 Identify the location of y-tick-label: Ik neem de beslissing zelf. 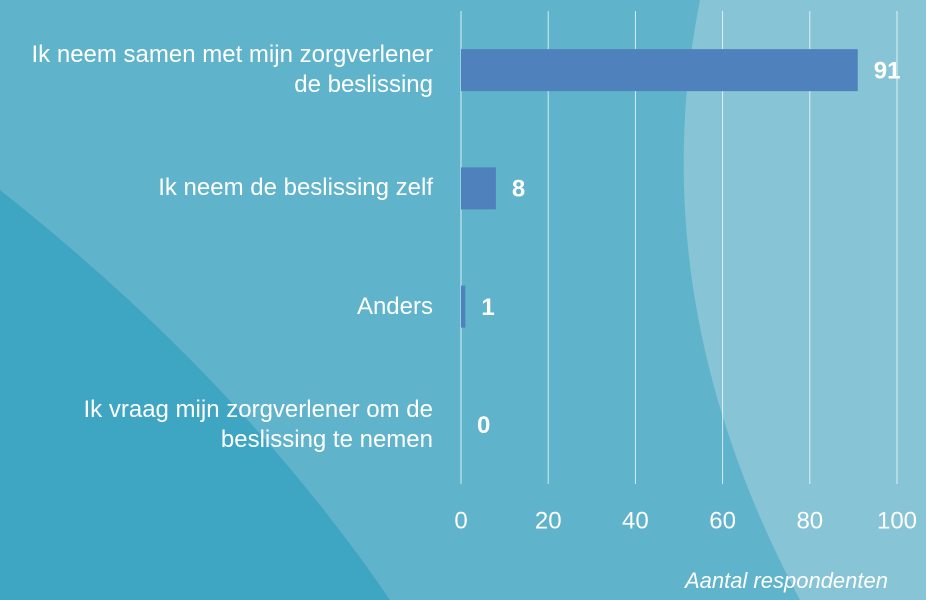
(295, 188).